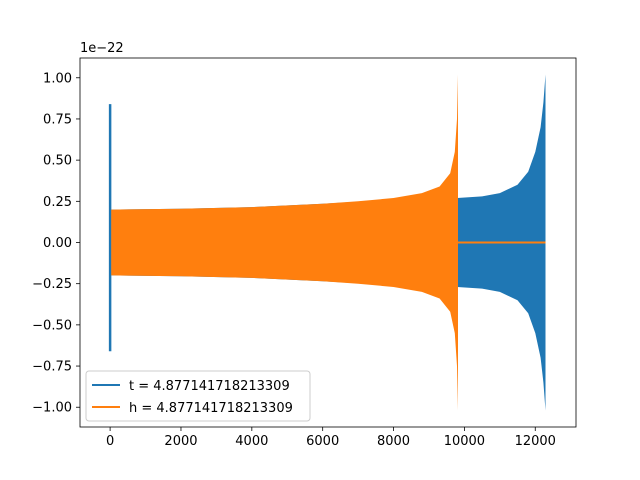 The height and width of the screenshot is (480, 640). Describe the element at coordinates (52, 284) in the screenshot. I see `y-tick-label: −0.25` at that location.